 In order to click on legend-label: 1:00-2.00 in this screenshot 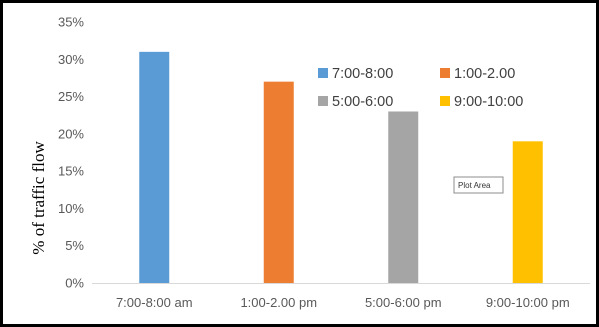, I will do `click(484, 74)`.